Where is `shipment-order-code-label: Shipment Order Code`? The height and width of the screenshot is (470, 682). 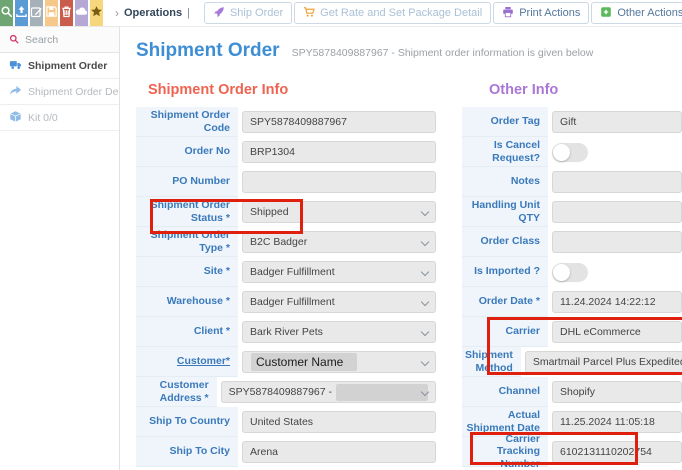
shipment-order-code-label: Shipment Order Code is located at coordinates (187, 122).